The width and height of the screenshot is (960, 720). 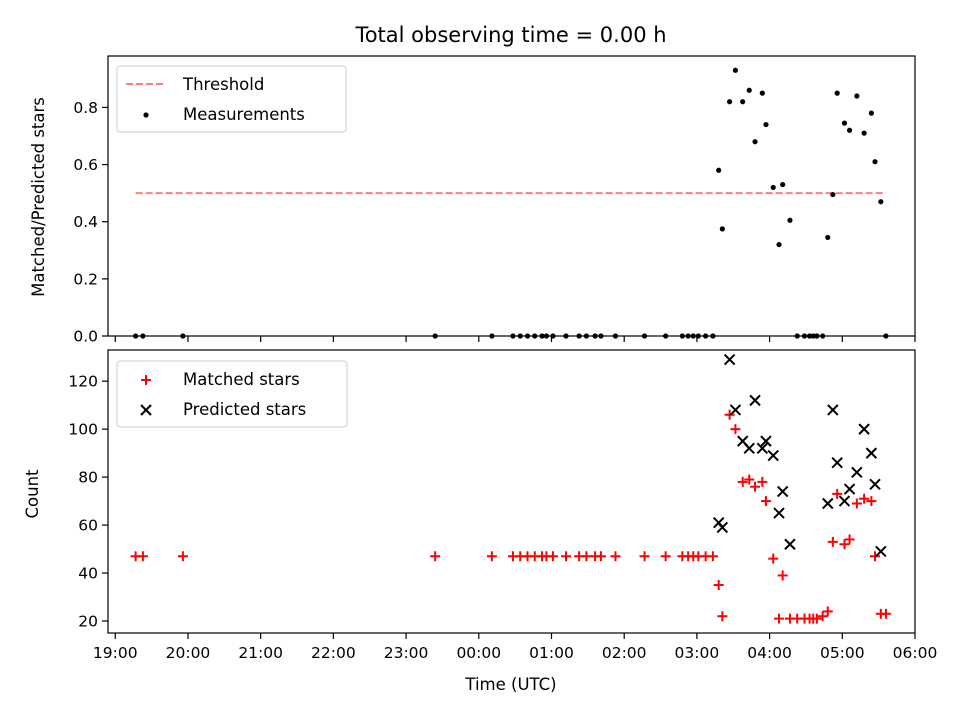 What do you see at coordinates (115, 653) in the screenshot?
I see `x-tick-label: 19:00` at bounding box center [115, 653].